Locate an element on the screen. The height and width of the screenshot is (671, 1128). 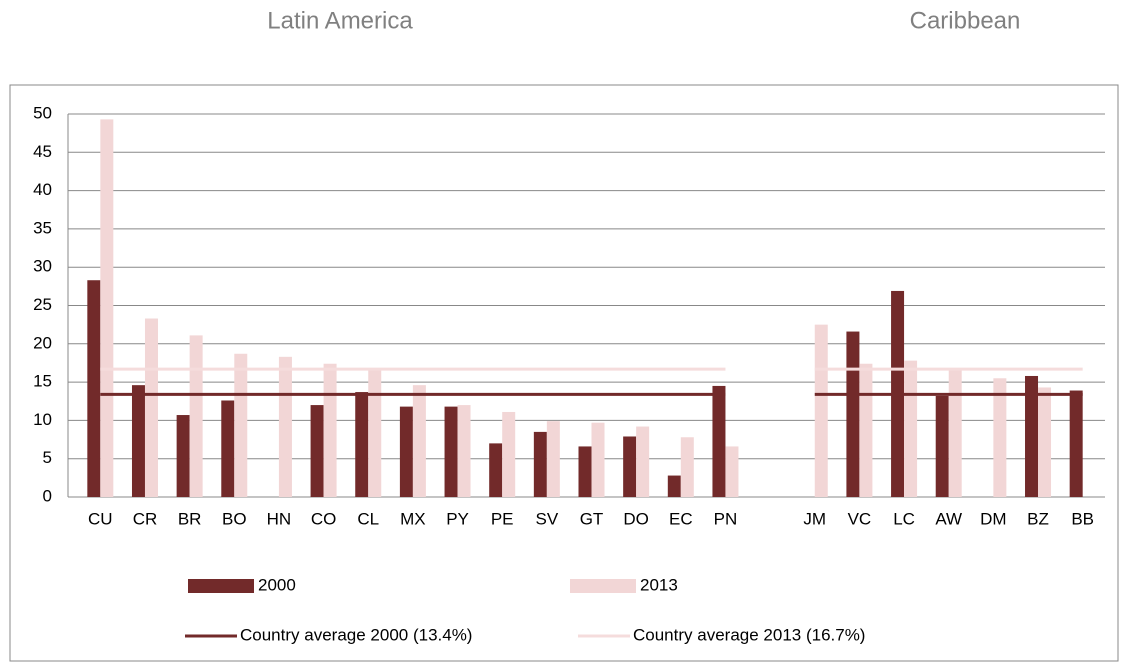
x-tick-label: SV is located at coordinates (547, 518).